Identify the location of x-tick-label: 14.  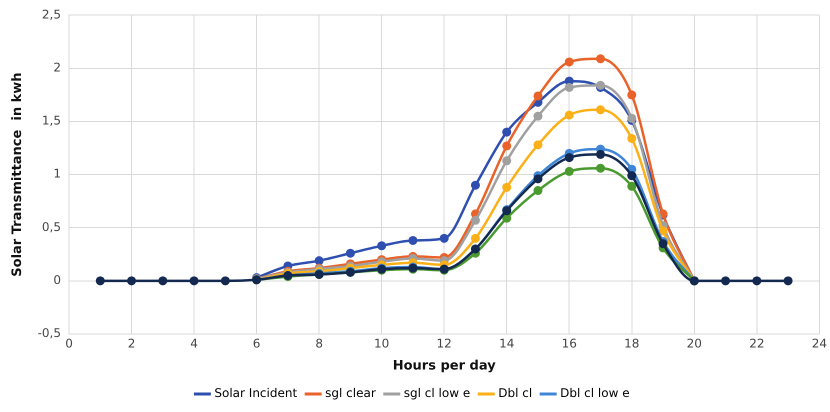
(506, 343).